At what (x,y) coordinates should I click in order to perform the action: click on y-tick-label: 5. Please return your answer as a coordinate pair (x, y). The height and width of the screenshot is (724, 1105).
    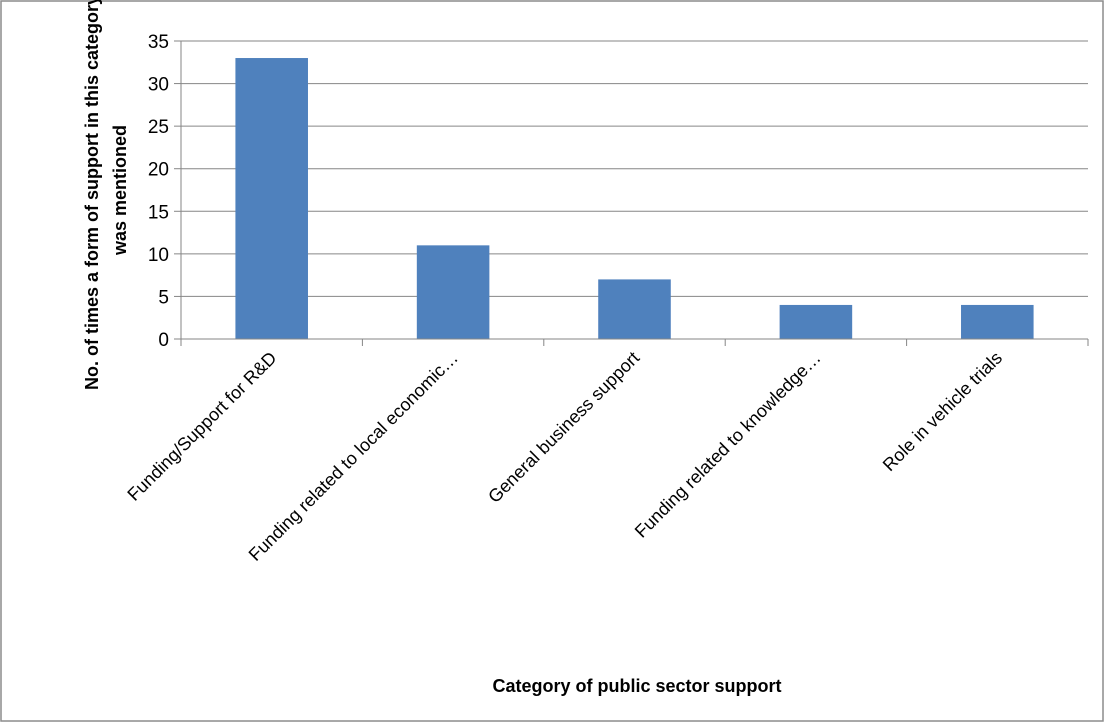
    Looking at the image, I should click on (163, 297).